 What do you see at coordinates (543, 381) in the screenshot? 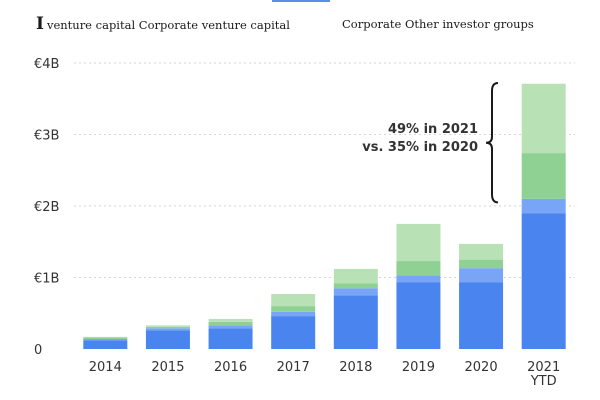
I see `x-tick-label: YTD` at bounding box center [543, 381].